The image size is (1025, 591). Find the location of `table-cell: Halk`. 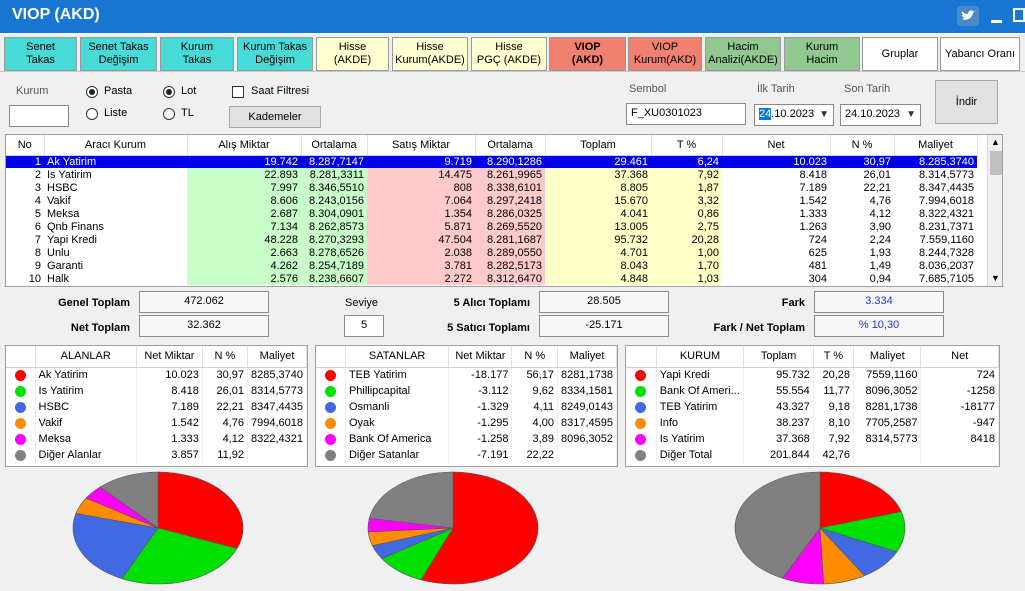

table-cell: Halk is located at coordinates (58, 278).